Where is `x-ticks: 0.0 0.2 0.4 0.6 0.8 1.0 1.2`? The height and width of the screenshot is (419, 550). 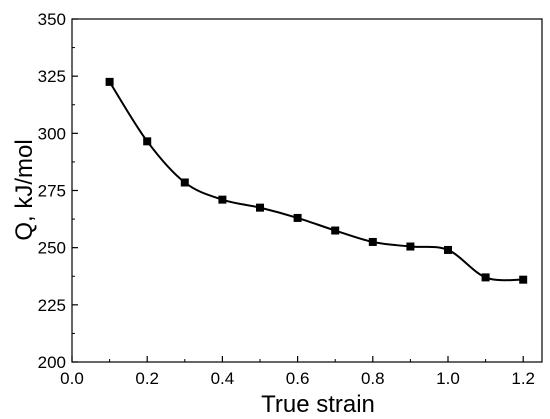
x-ticks: 0.0 0.2 0.4 0.6 0.8 1.0 1.2 is located at coordinates (297, 372).